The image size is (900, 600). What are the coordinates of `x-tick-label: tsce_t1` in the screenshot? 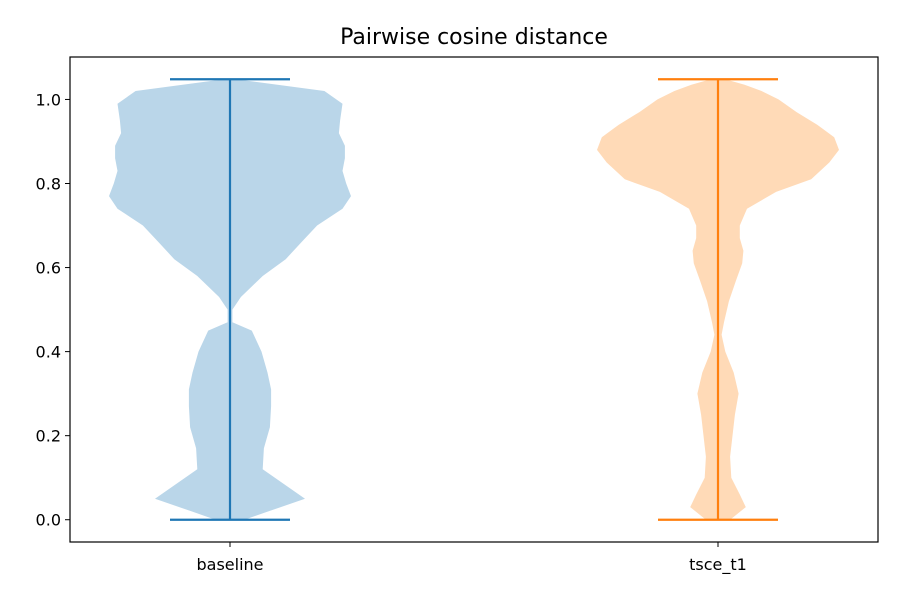 It's located at (718, 565).